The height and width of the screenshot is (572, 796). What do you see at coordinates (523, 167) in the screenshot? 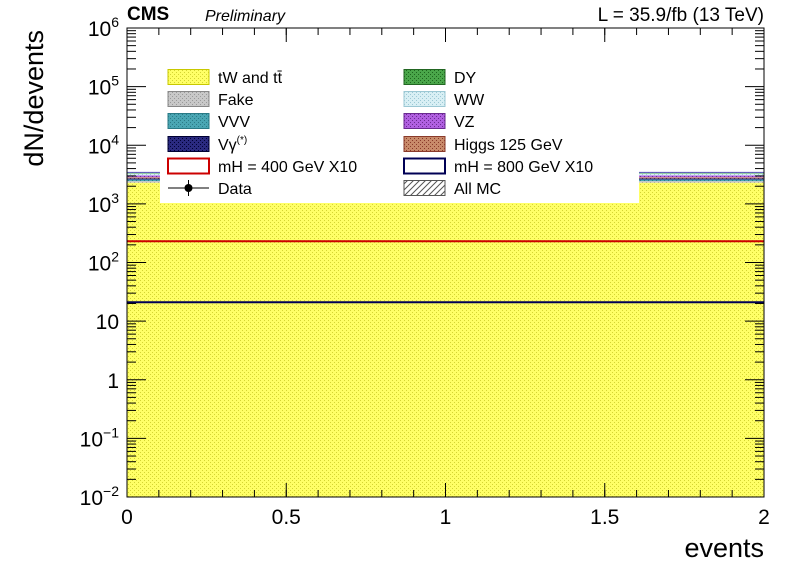
I see `legend-label: mH = 800 GeV X10` at bounding box center [523, 167].